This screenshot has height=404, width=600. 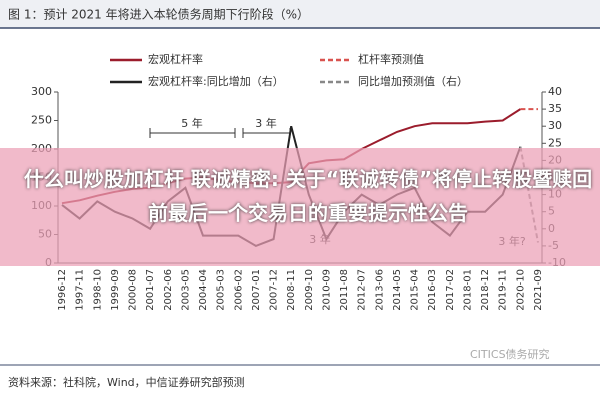 I want to click on x-tick-label: 1998-10, so click(x=97, y=290).